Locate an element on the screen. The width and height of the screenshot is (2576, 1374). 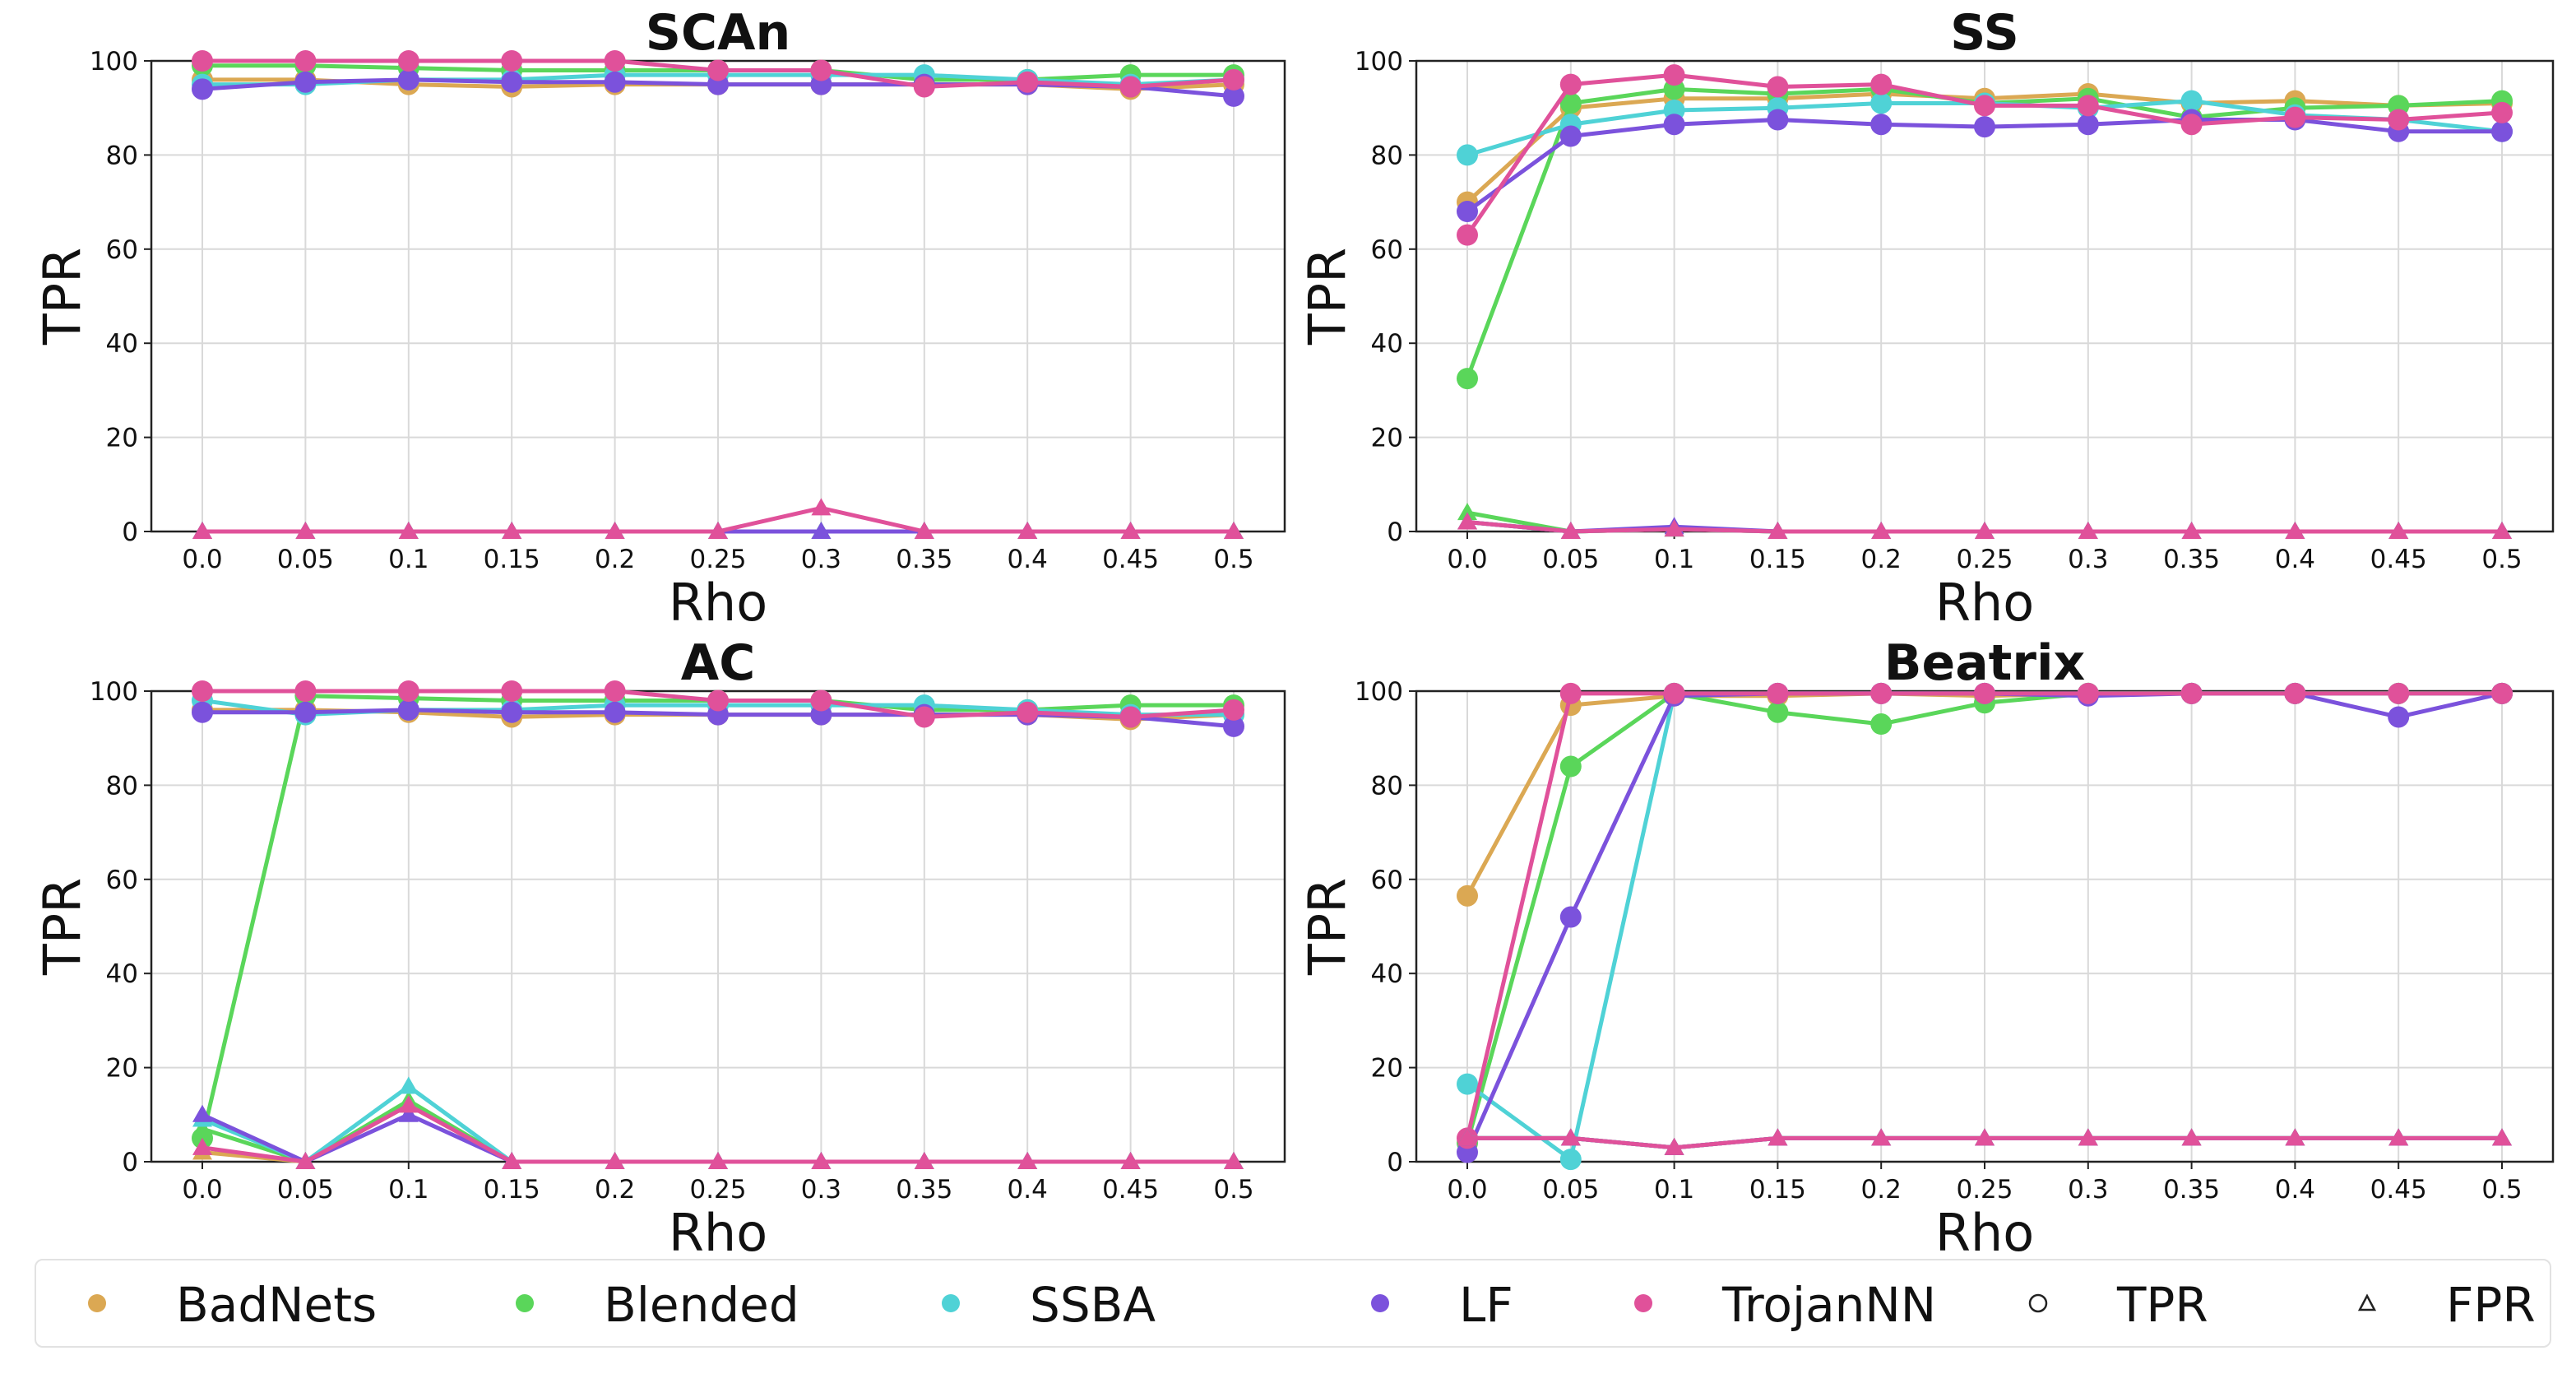
series-trojannn-tpr is located at coordinates (718, 704).